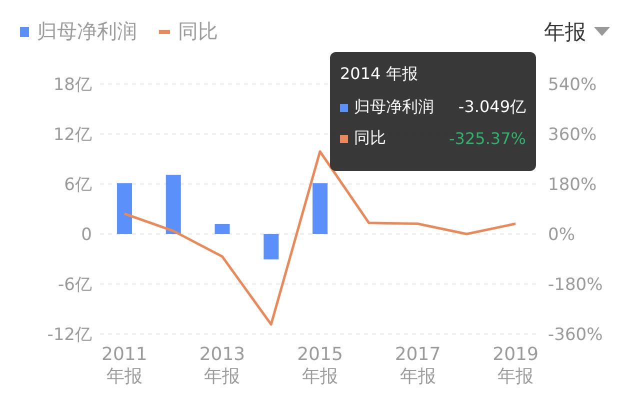 Image resolution: width=640 pixels, height=409 pixels. Describe the element at coordinates (565, 32) in the screenshot. I see `text: 年报` at that location.